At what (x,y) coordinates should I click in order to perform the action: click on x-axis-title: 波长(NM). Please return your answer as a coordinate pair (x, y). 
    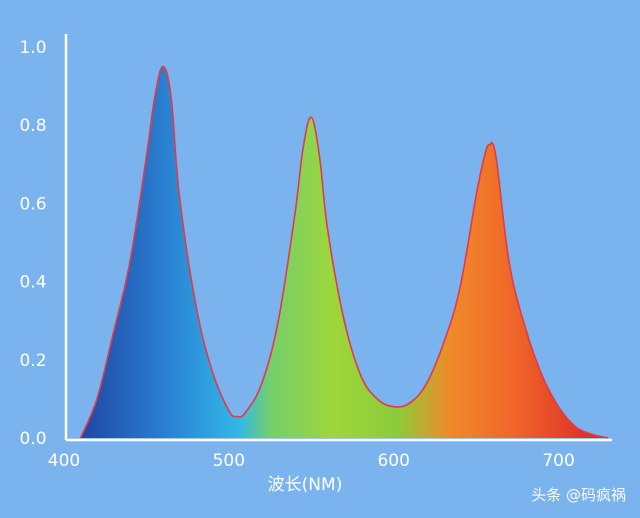
    Looking at the image, I should click on (305, 485).